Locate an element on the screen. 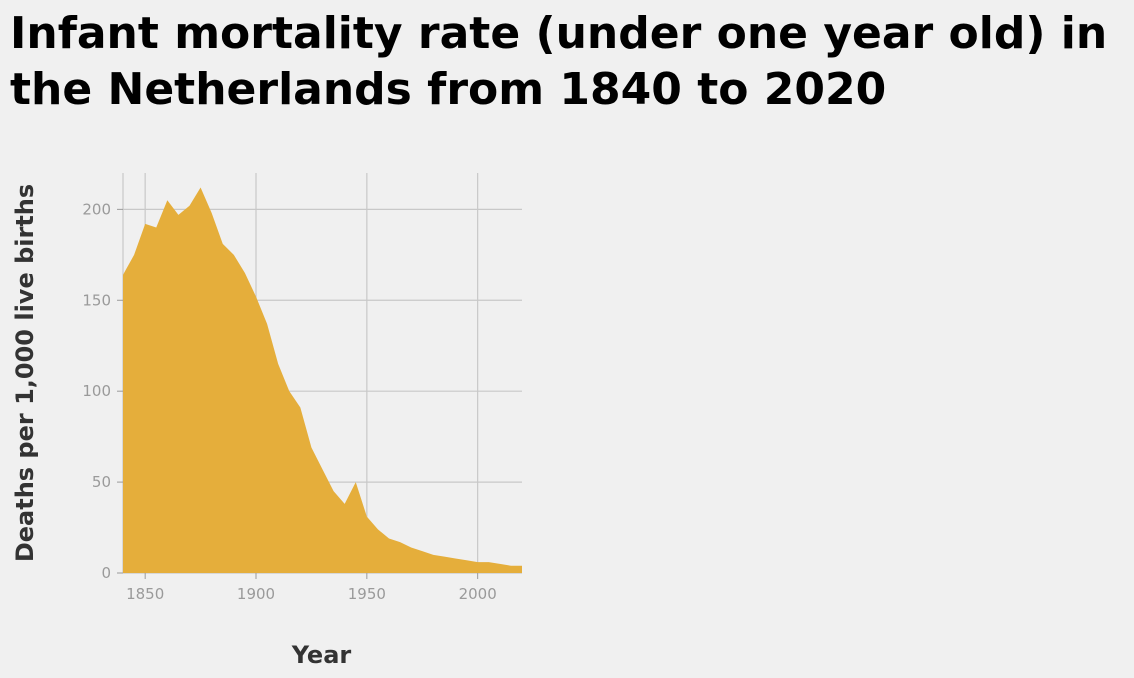 This screenshot has height=678, width=1134. y-tick-label-0: 0 is located at coordinates (106, 573).